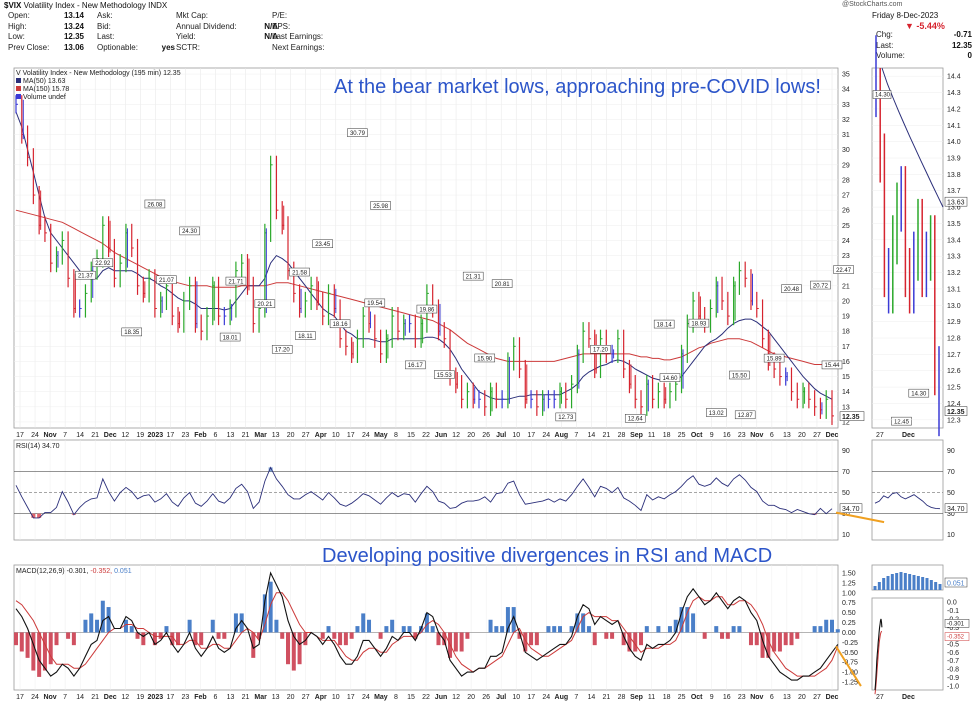  I want to click on rsi-y-tick-label: 90, so click(846, 451).